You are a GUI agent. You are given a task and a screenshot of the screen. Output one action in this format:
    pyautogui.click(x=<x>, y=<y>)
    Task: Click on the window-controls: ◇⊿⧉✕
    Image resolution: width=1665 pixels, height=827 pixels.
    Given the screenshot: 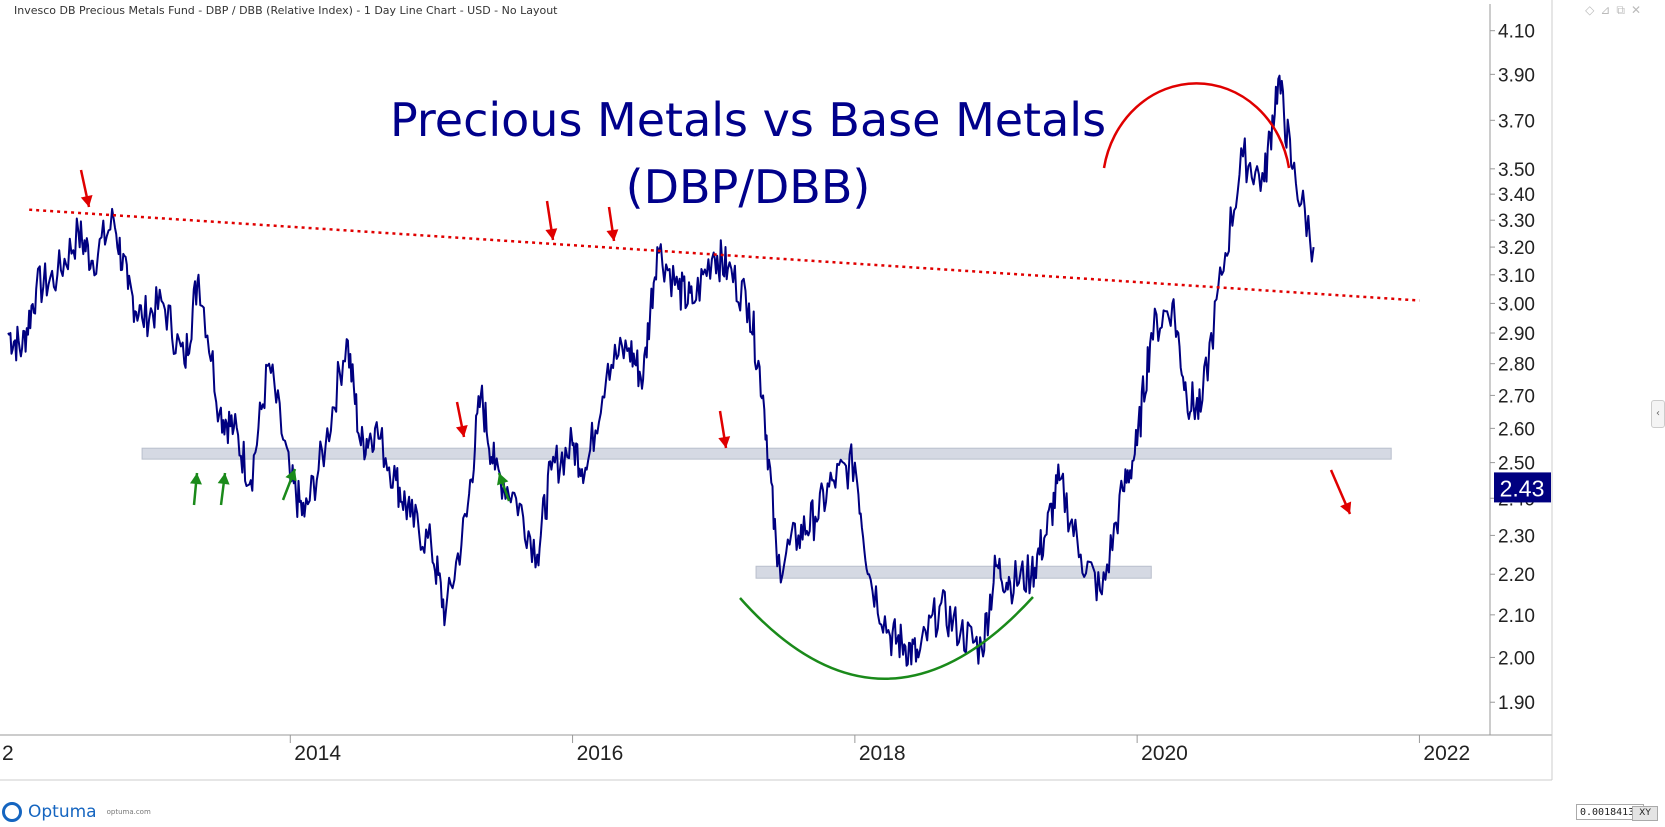 What is the action you would take?
    pyautogui.click(x=1616, y=10)
    